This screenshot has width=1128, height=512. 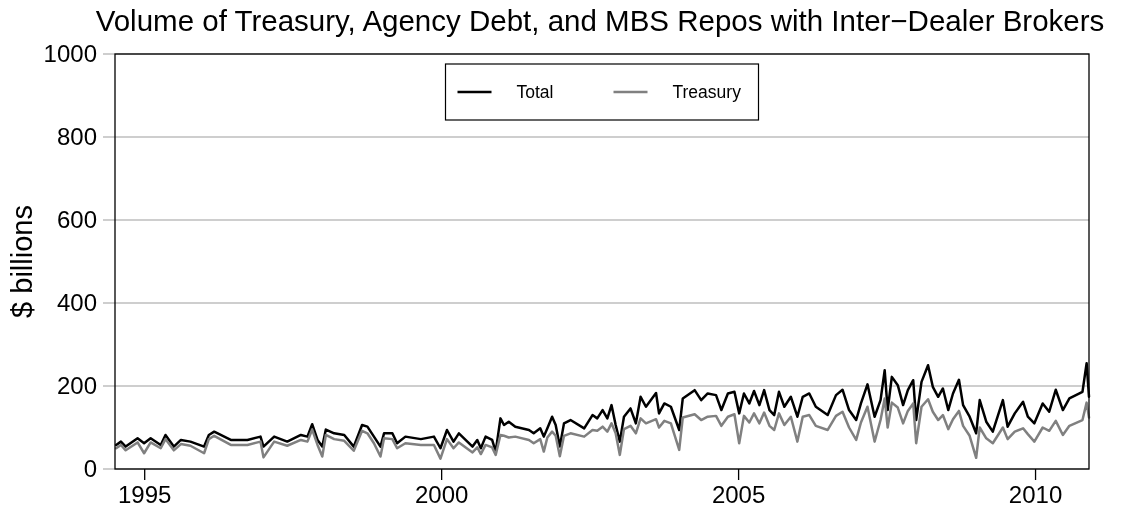 I want to click on legend-label: Treasury, so click(x=707, y=92).